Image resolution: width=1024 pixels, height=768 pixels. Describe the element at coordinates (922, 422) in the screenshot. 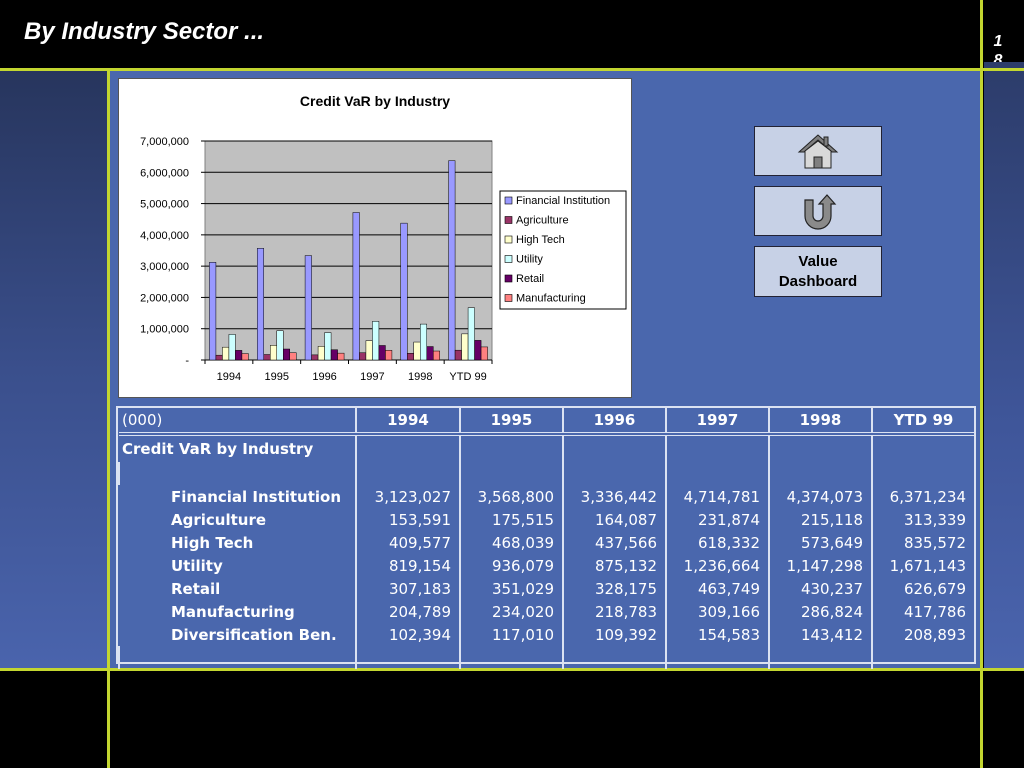

I see `column-header: YTD 99` at that location.